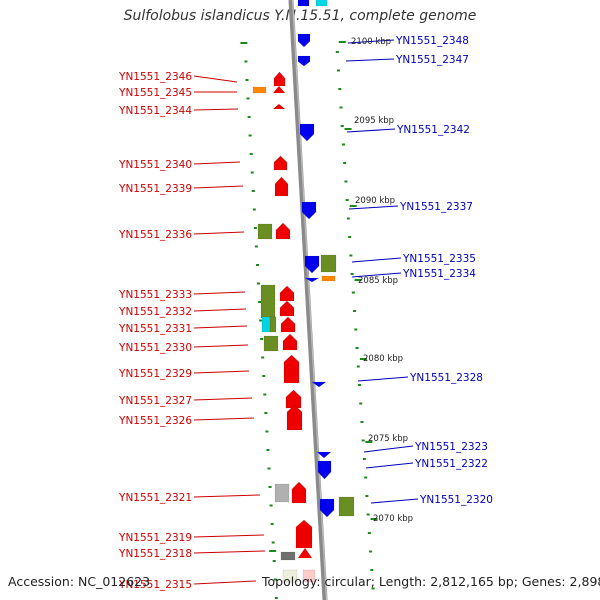 The image size is (600, 600). Describe the element at coordinates (451, 447) in the screenshot. I see `gene-label-yn1551-2323: YN1551_2323` at that location.